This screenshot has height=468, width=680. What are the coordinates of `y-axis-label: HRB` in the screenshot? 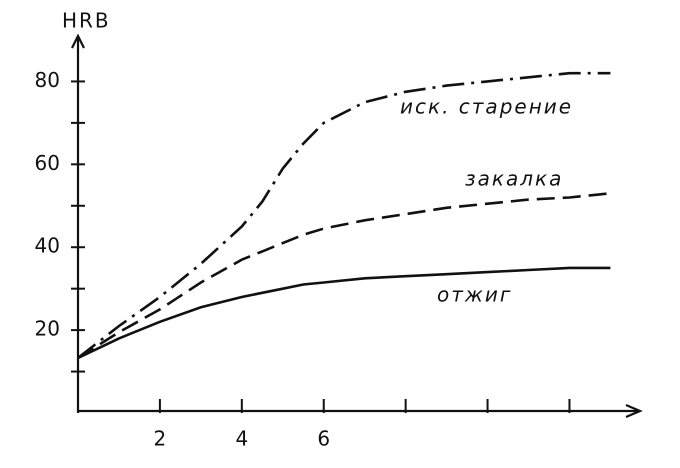 It's located at (86, 21).